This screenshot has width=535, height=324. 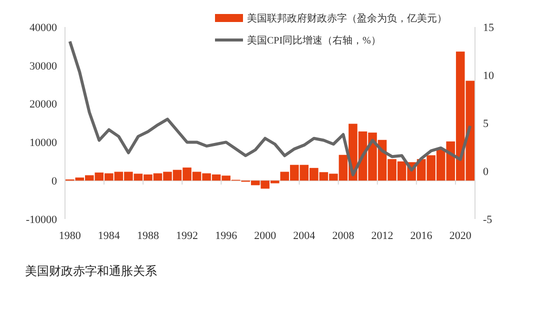 What do you see at coordinates (44, 143) in the screenshot?
I see `y-tick-label: 10000` at bounding box center [44, 143].